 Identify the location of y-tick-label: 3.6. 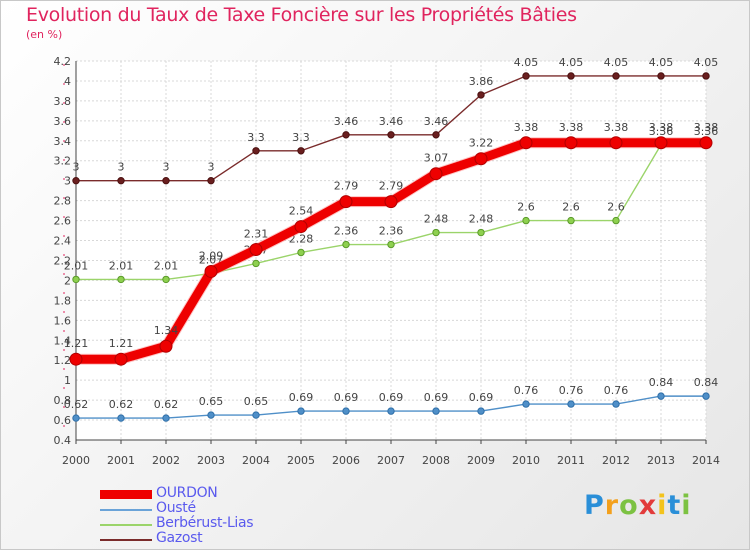
(63, 121).